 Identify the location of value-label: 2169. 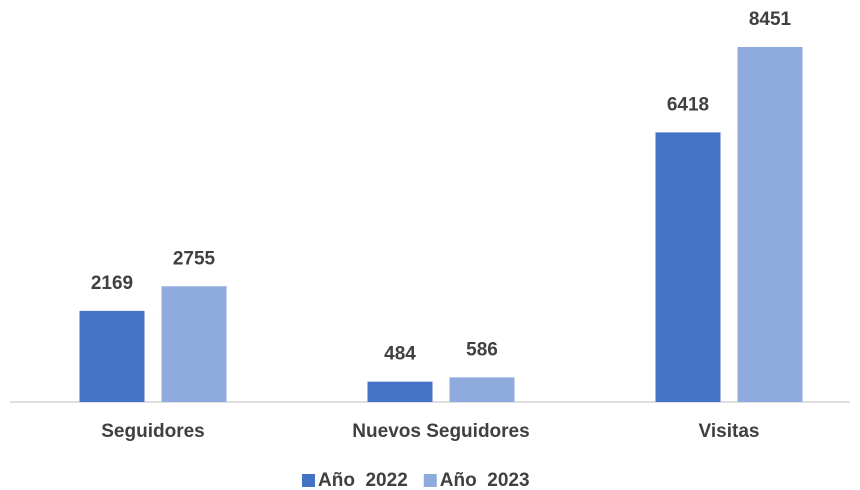
(112, 283).